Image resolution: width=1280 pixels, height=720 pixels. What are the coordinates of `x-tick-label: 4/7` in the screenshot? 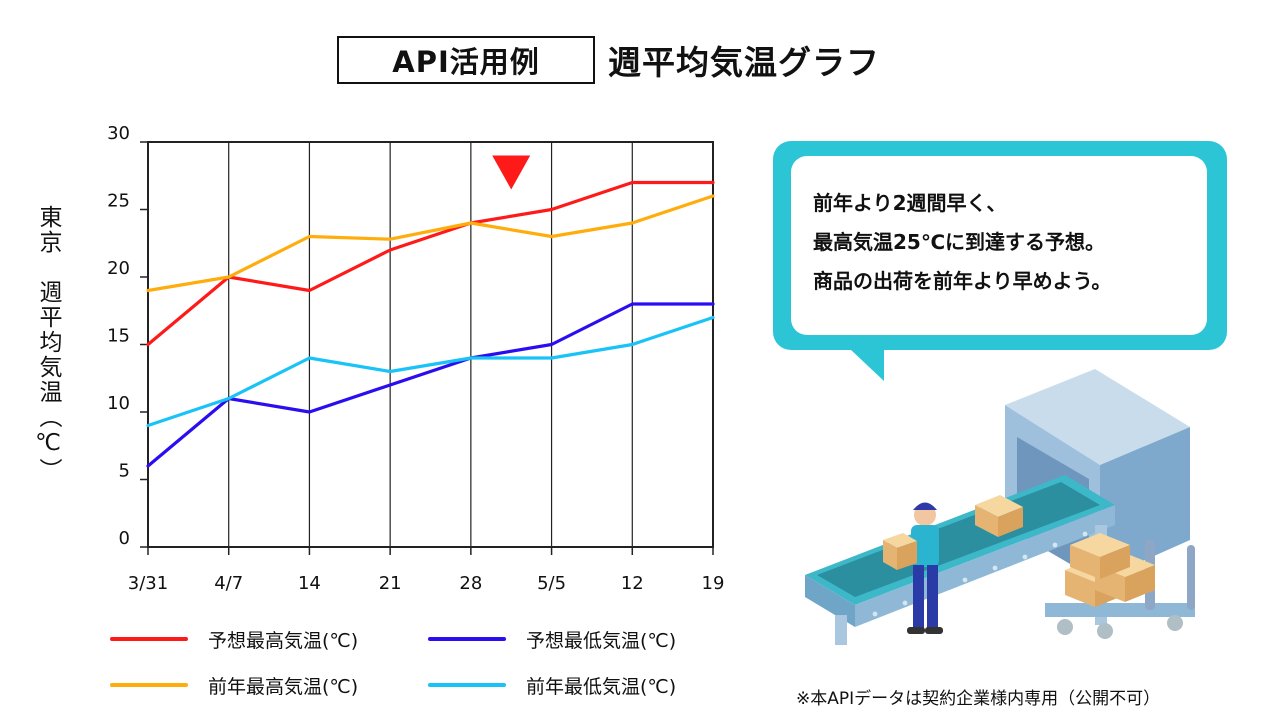 It's located at (228, 583).